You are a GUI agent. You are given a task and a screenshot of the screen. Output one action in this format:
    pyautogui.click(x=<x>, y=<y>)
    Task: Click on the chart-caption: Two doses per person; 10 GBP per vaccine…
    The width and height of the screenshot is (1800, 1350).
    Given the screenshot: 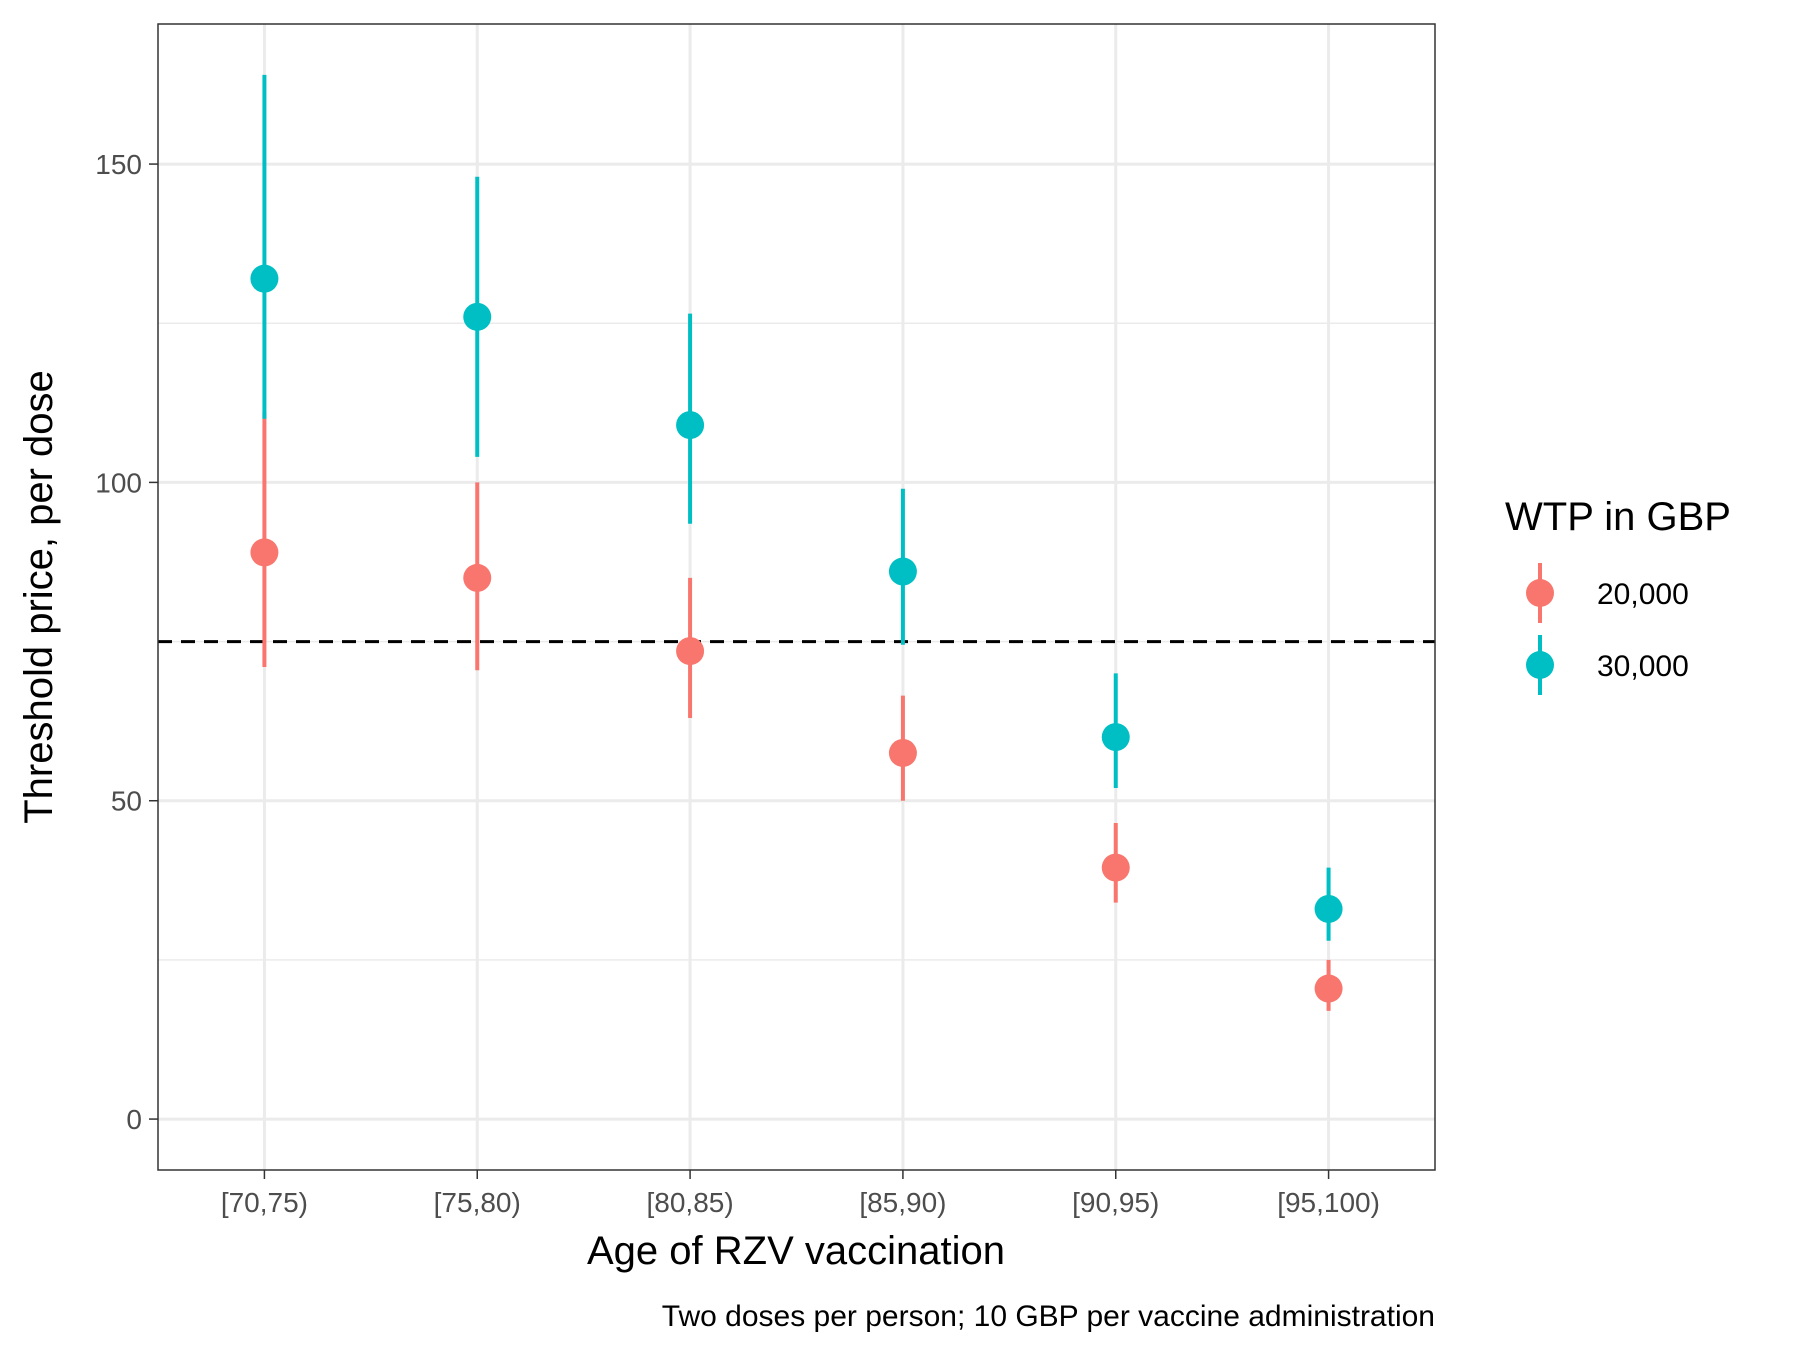 What is the action you would take?
    pyautogui.click(x=1048, y=1316)
    